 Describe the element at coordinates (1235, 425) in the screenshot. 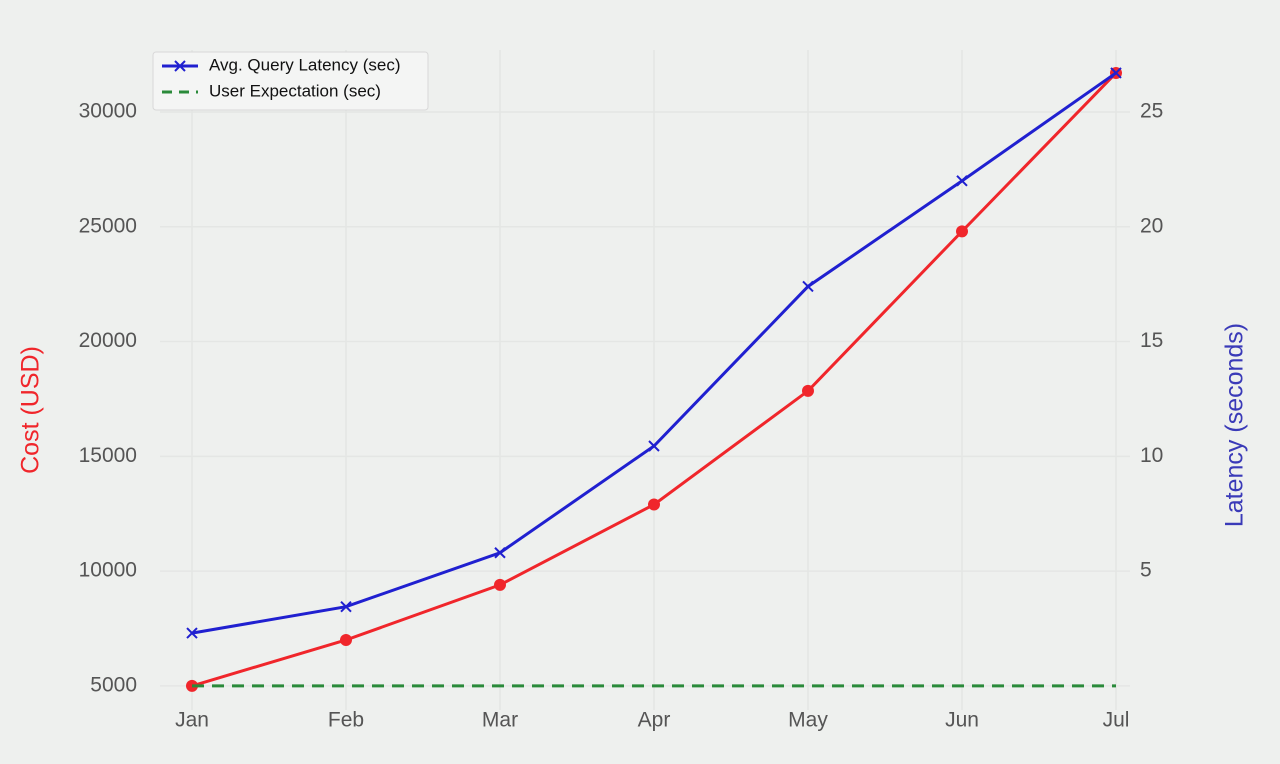

I see `y2-axis-label: Latency (seconds)` at that location.